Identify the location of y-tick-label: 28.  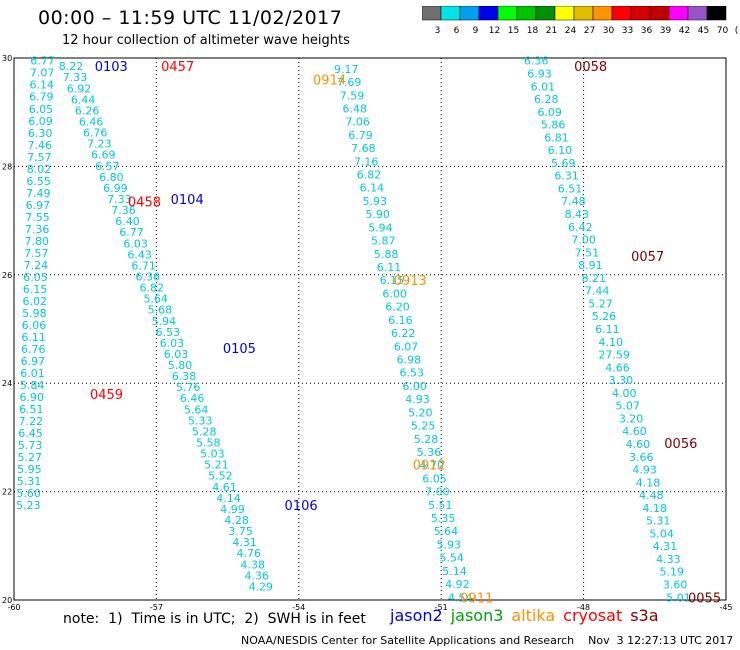
(7, 166).